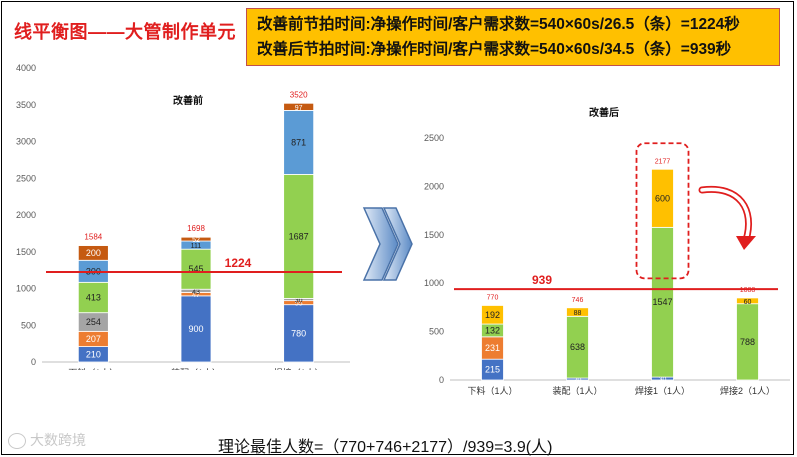 This screenshot has width=797, height=457. Describe the element at coordinates (196, 228) in the screenshot. I see `total-label: 1698` at that location.